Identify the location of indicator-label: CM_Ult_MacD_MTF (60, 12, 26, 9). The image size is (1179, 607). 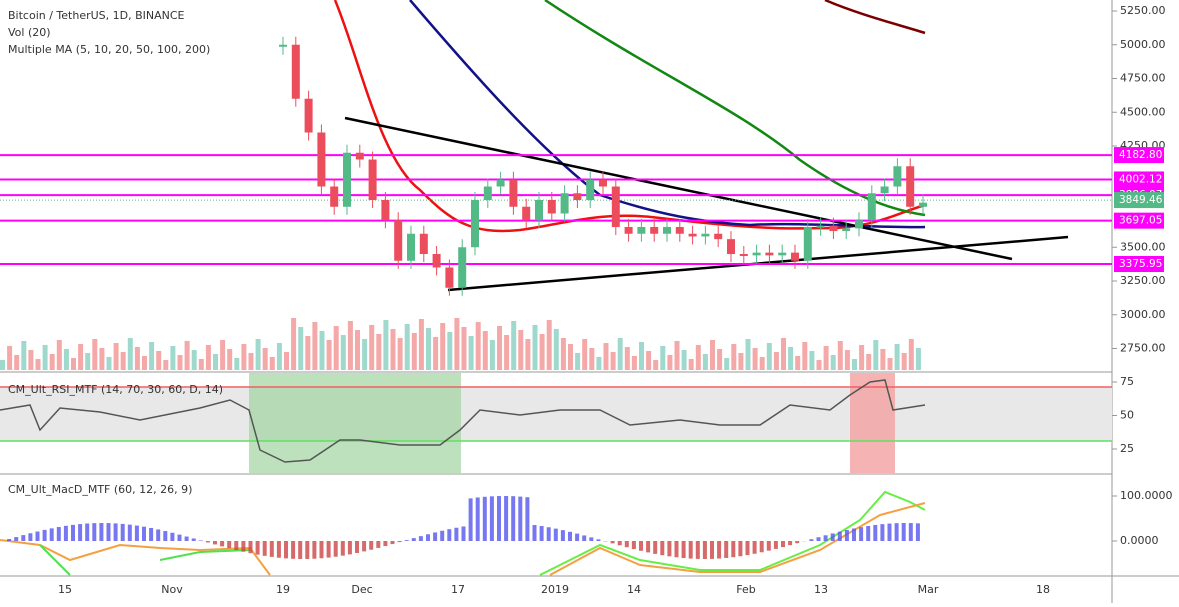
(100, 489).